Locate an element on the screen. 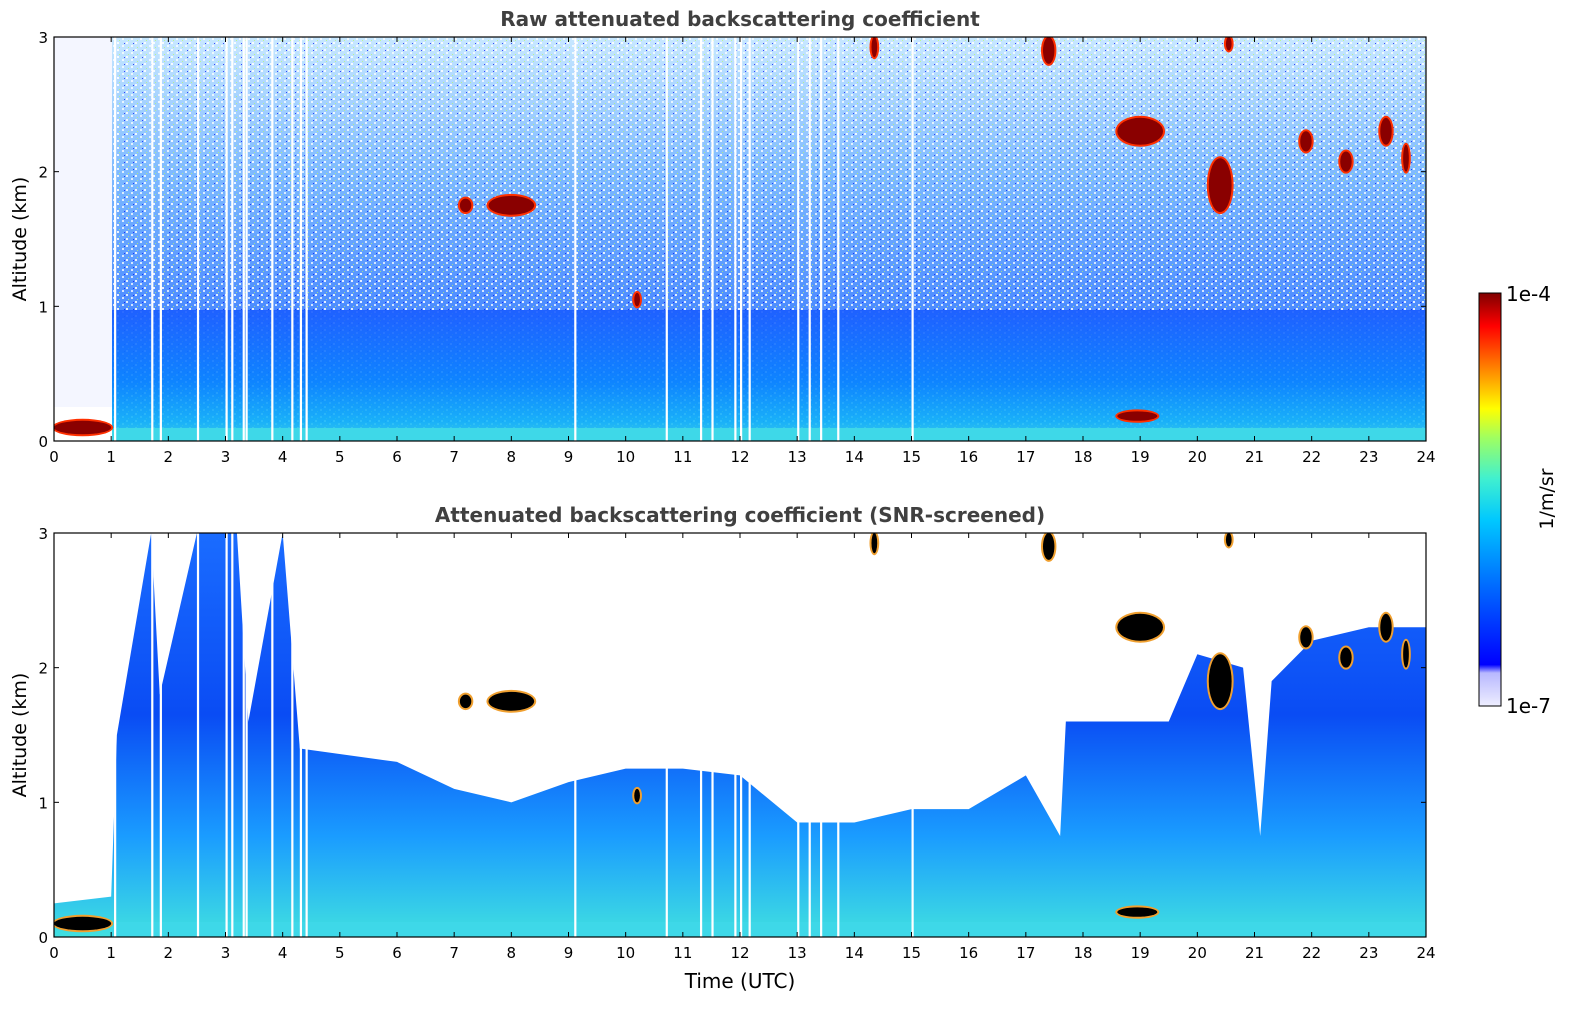 The height and width of the screenshot is (1020, 1595). x-axis-label: Time (UTC) is located at coordinates (740, 981).